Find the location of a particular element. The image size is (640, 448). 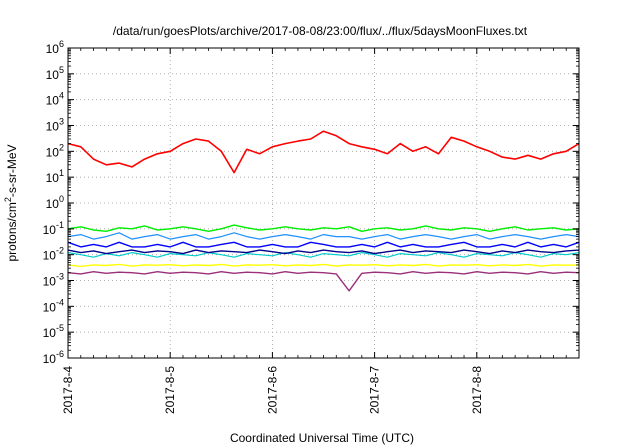

x-tick-label: 2017-8-7 is located at coordinates (375, 390).